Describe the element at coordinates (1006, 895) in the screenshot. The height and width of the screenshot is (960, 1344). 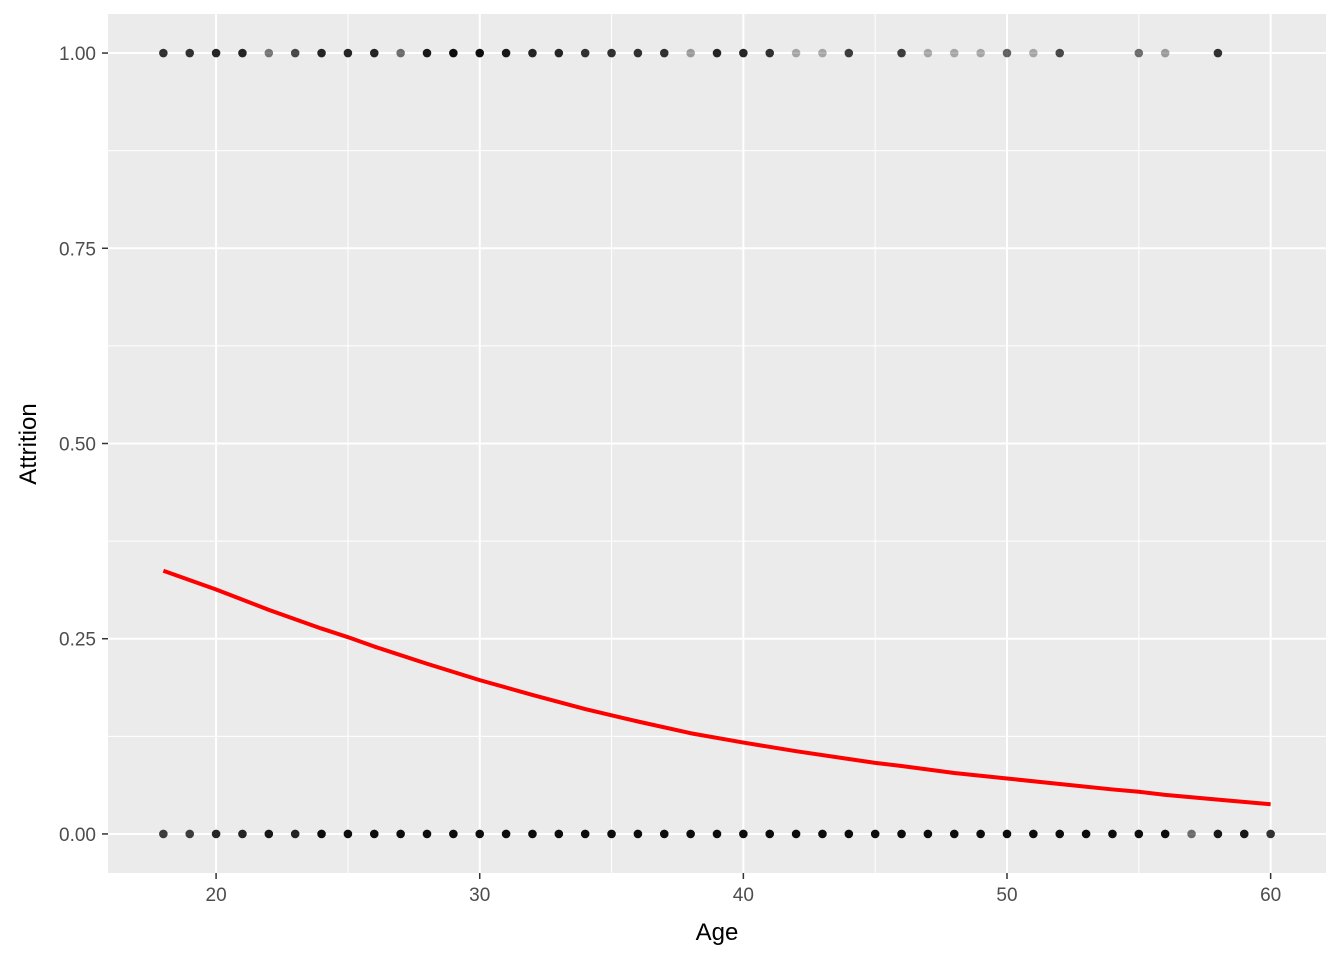
I see `x-tick-label: 50` at that location.